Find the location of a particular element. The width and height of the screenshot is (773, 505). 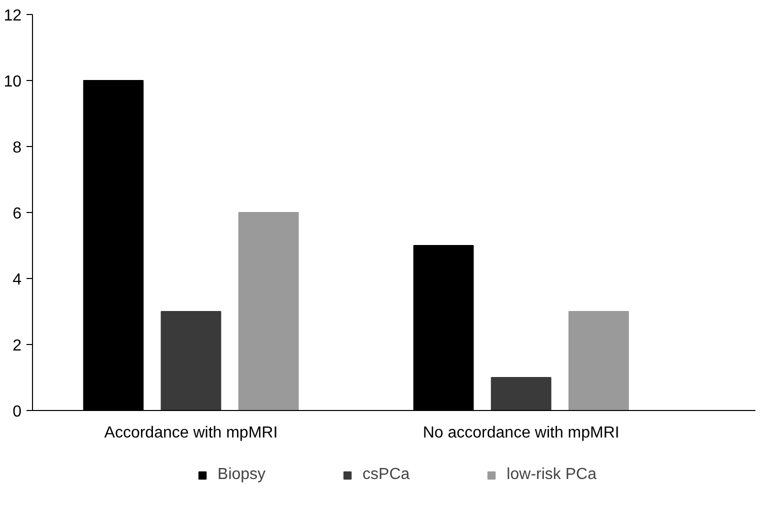

legend-label: csPCa is located at coordinates (386, 475).